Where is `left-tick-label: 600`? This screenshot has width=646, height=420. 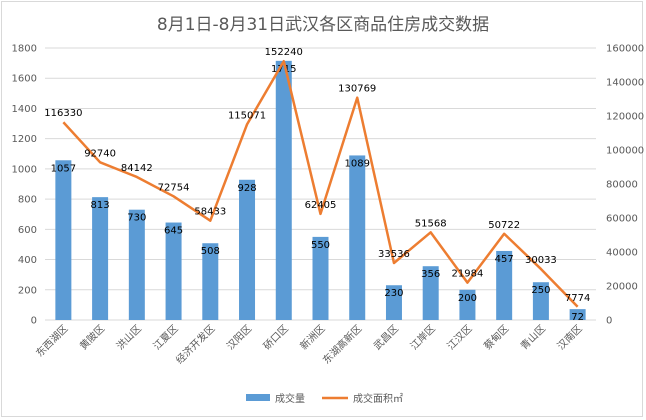 left-tick-label: 600 is located at coordinates (27, 230).